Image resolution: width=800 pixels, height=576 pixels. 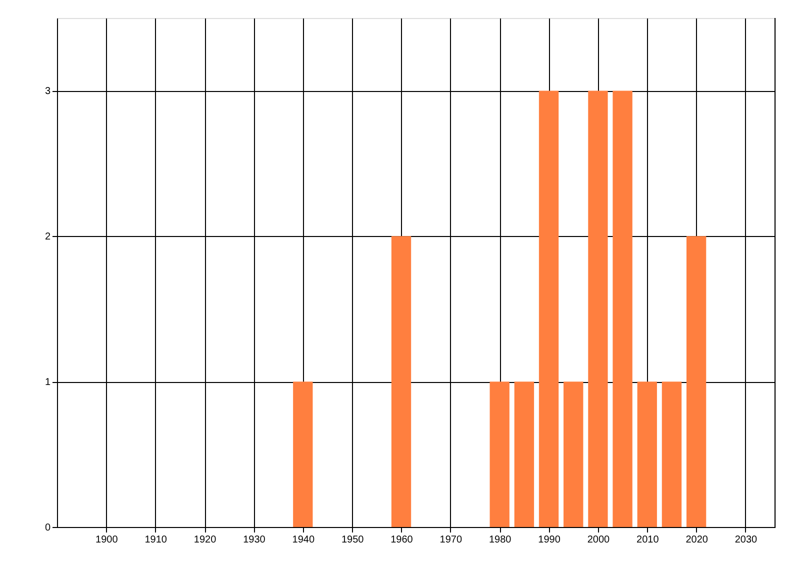 What do you see at coordinates (500, 540) in the screenshot?
I see `x-tick-label: 1980` at bounding box center [500, 540].